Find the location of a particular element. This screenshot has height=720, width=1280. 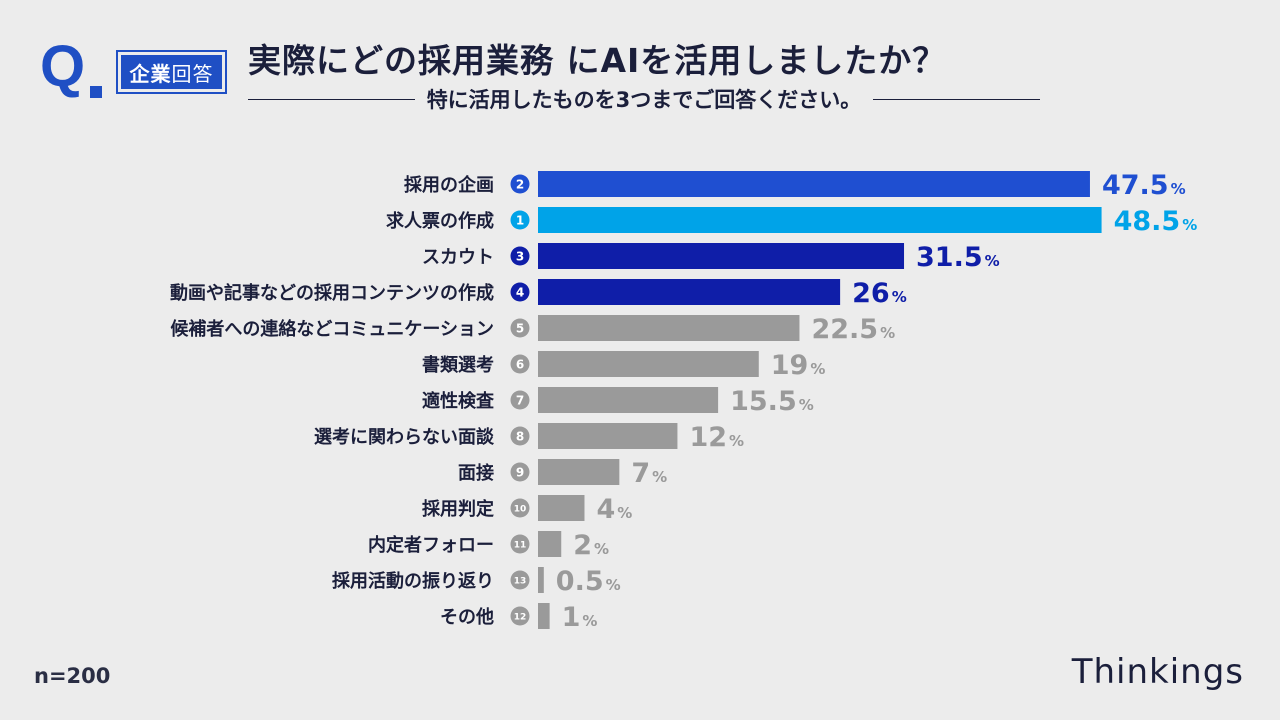

sample-size: n=200 is located at coordinates (72, 676).